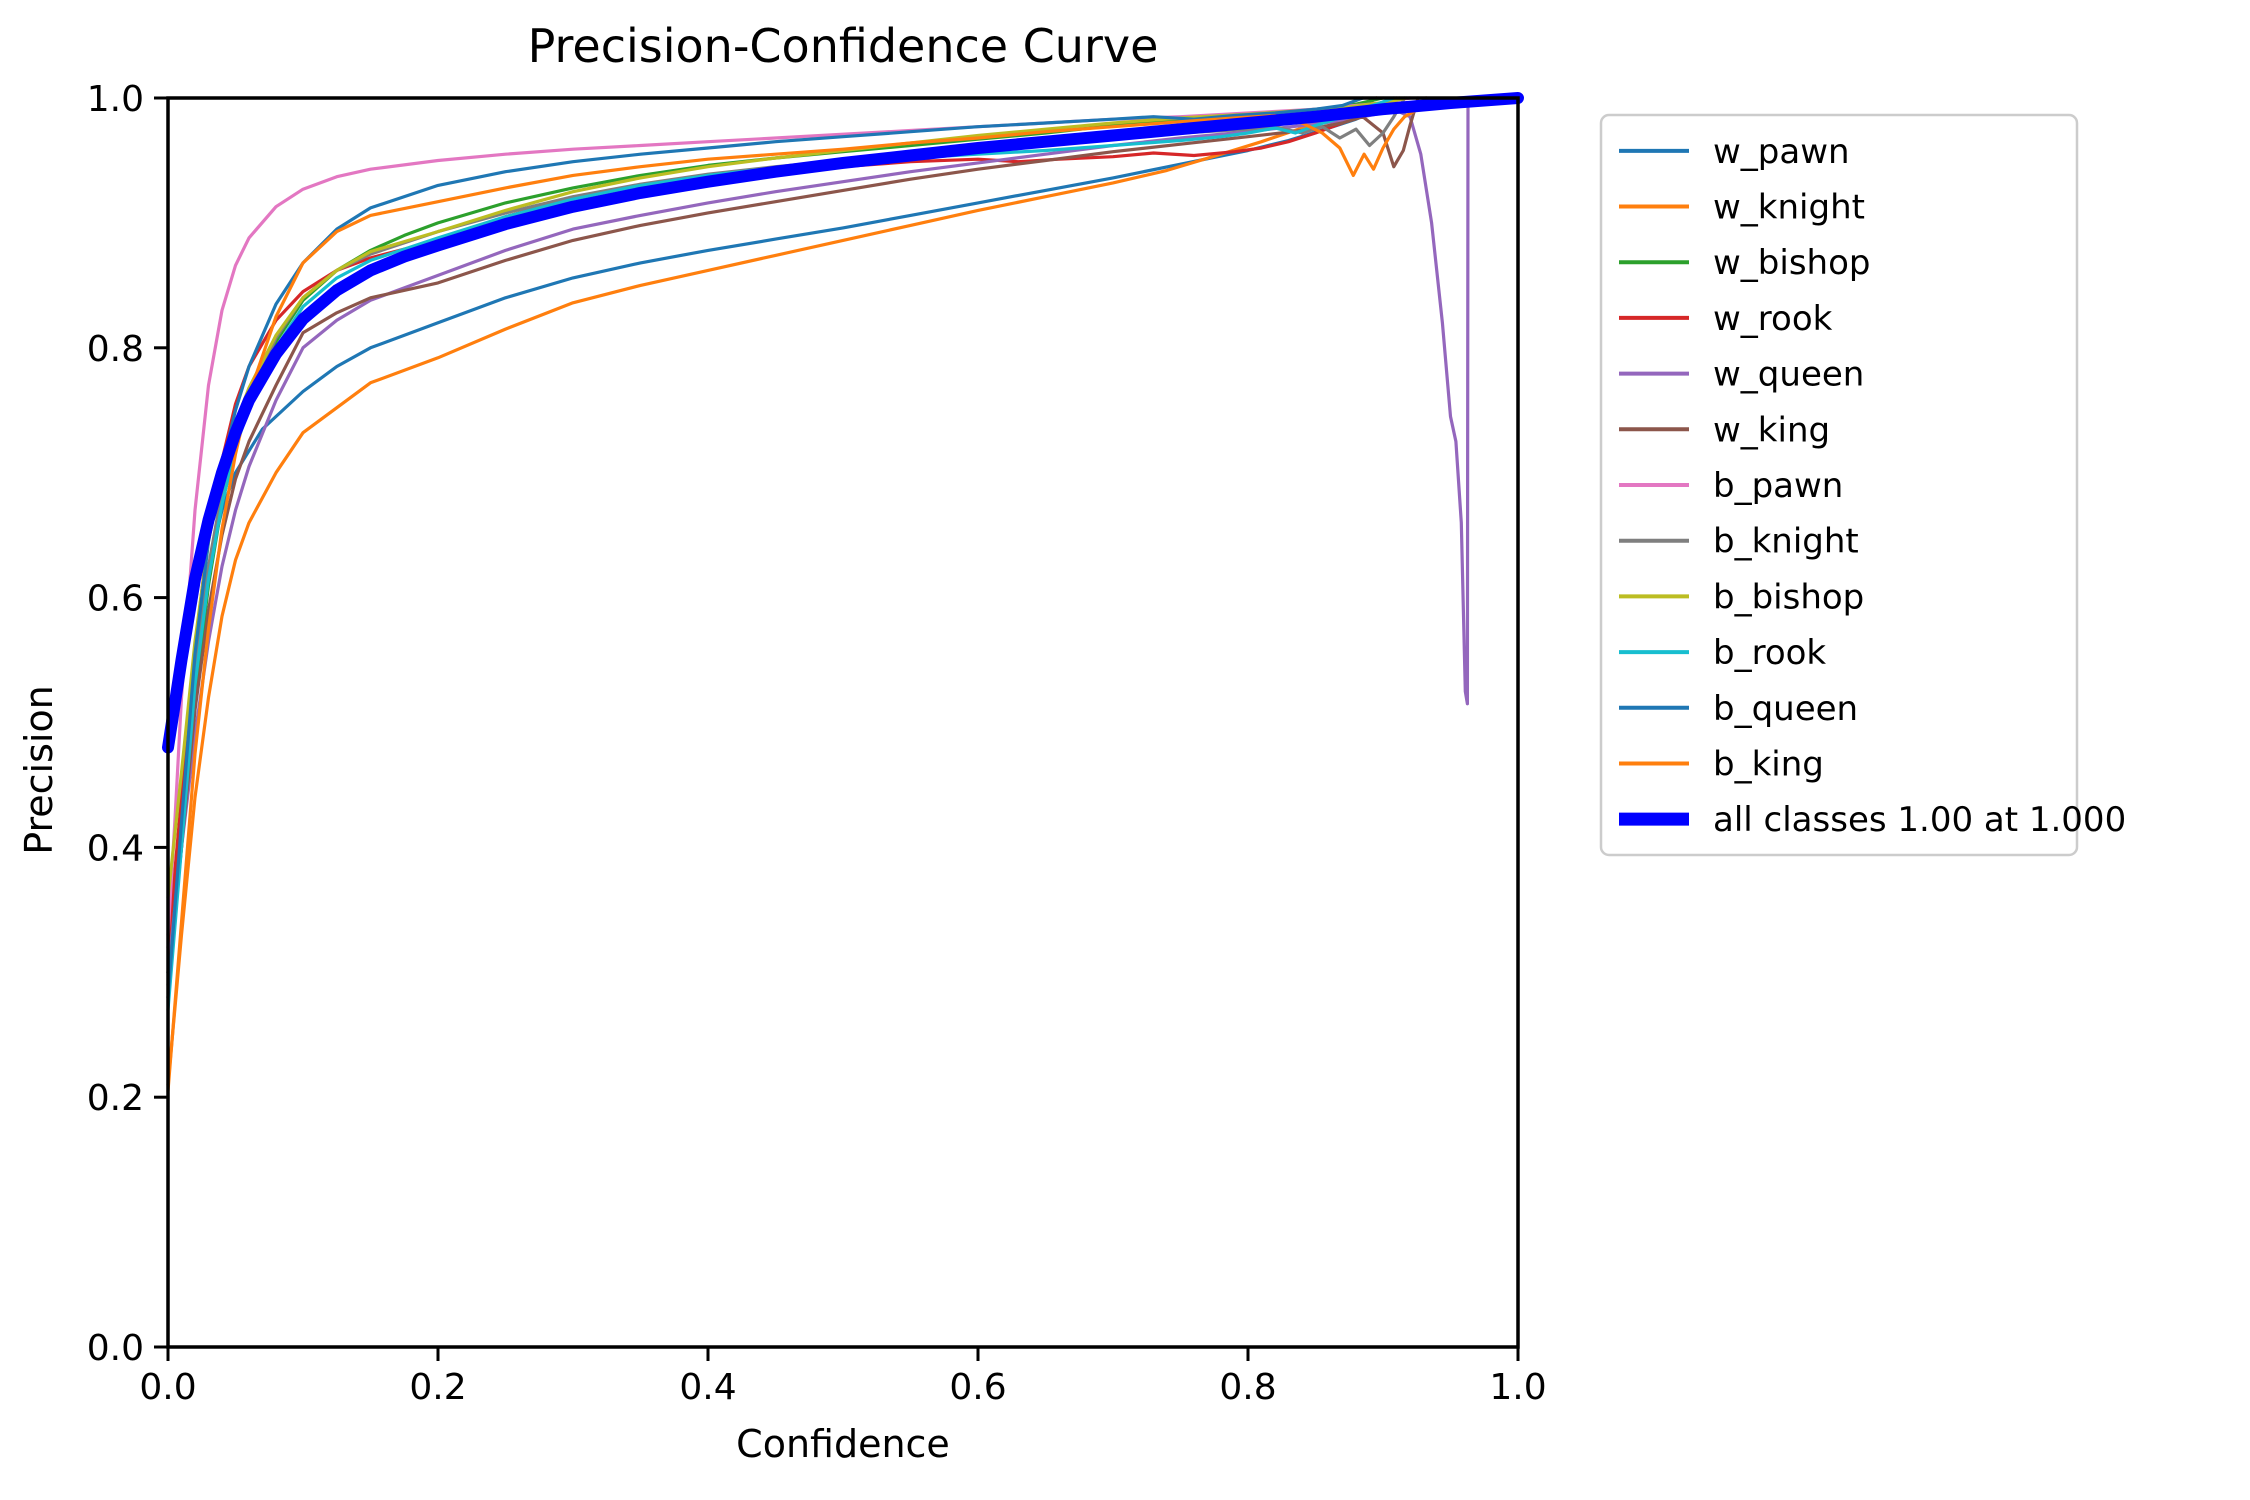 The image size is (2250, 1500). I want to click on legend-label: w_knight, so click(1789, 208).